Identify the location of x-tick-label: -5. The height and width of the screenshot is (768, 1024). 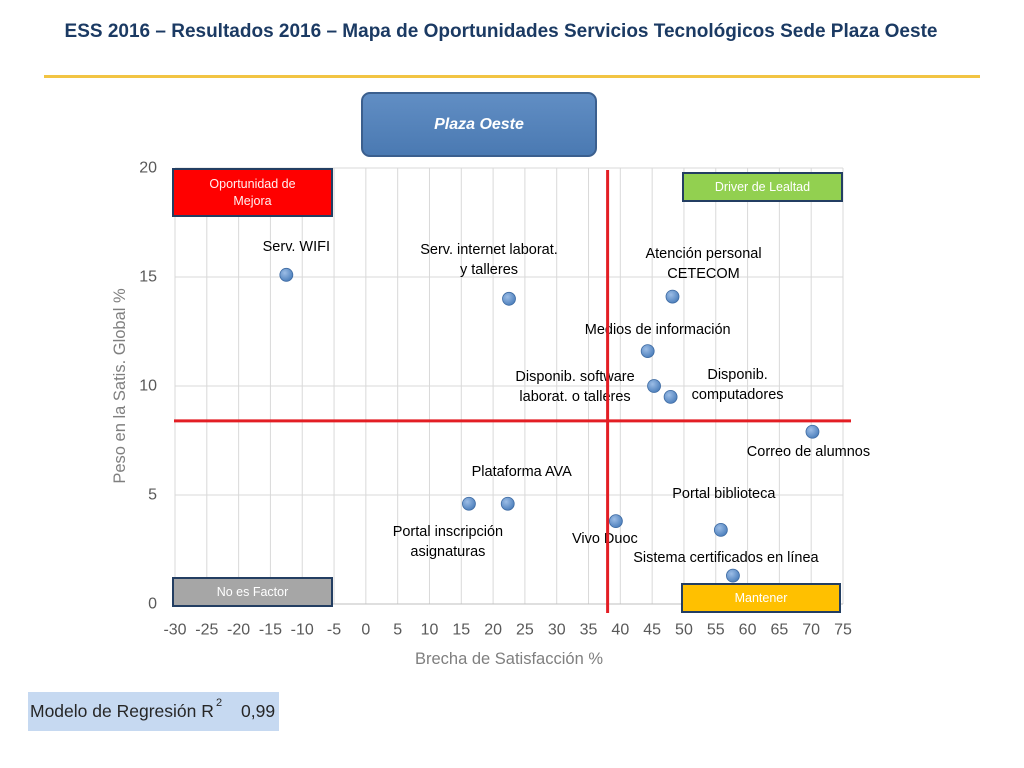
(334, 630).